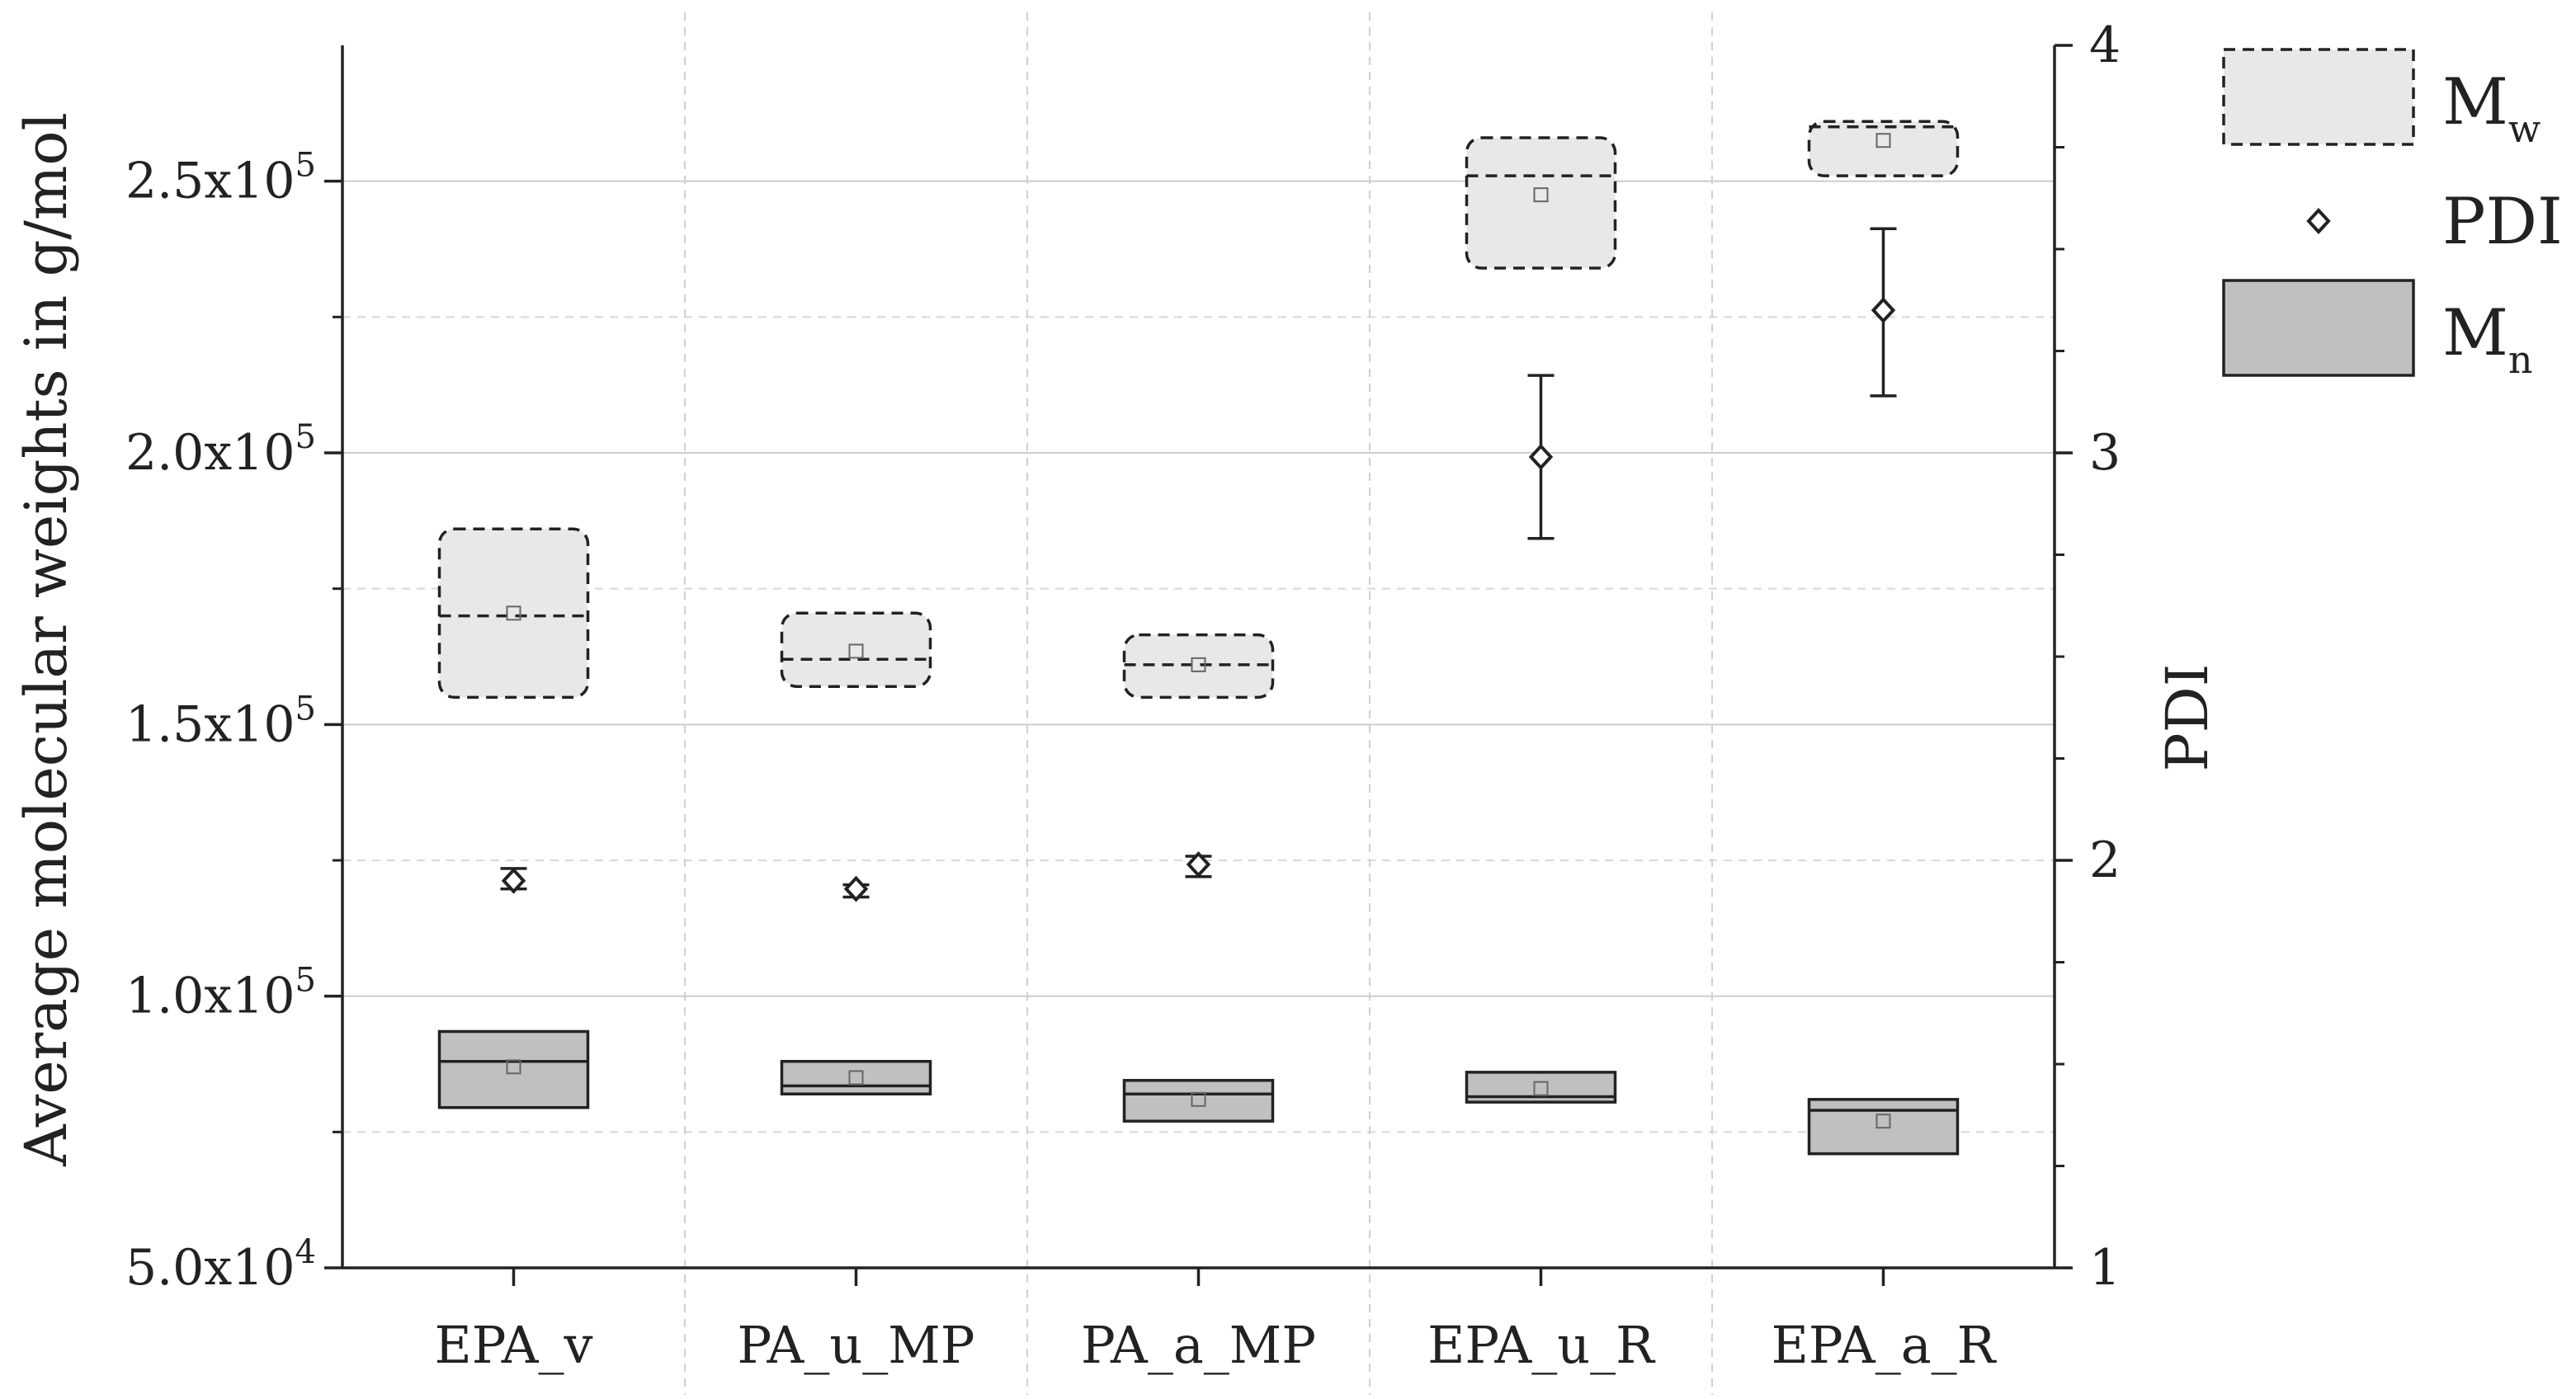 The height and width of the screenshot is (1399, 2576). Describe the element at coordinates (2502, 222) in the screenshot. I see `legend-pdi-label: PDI` at that location.